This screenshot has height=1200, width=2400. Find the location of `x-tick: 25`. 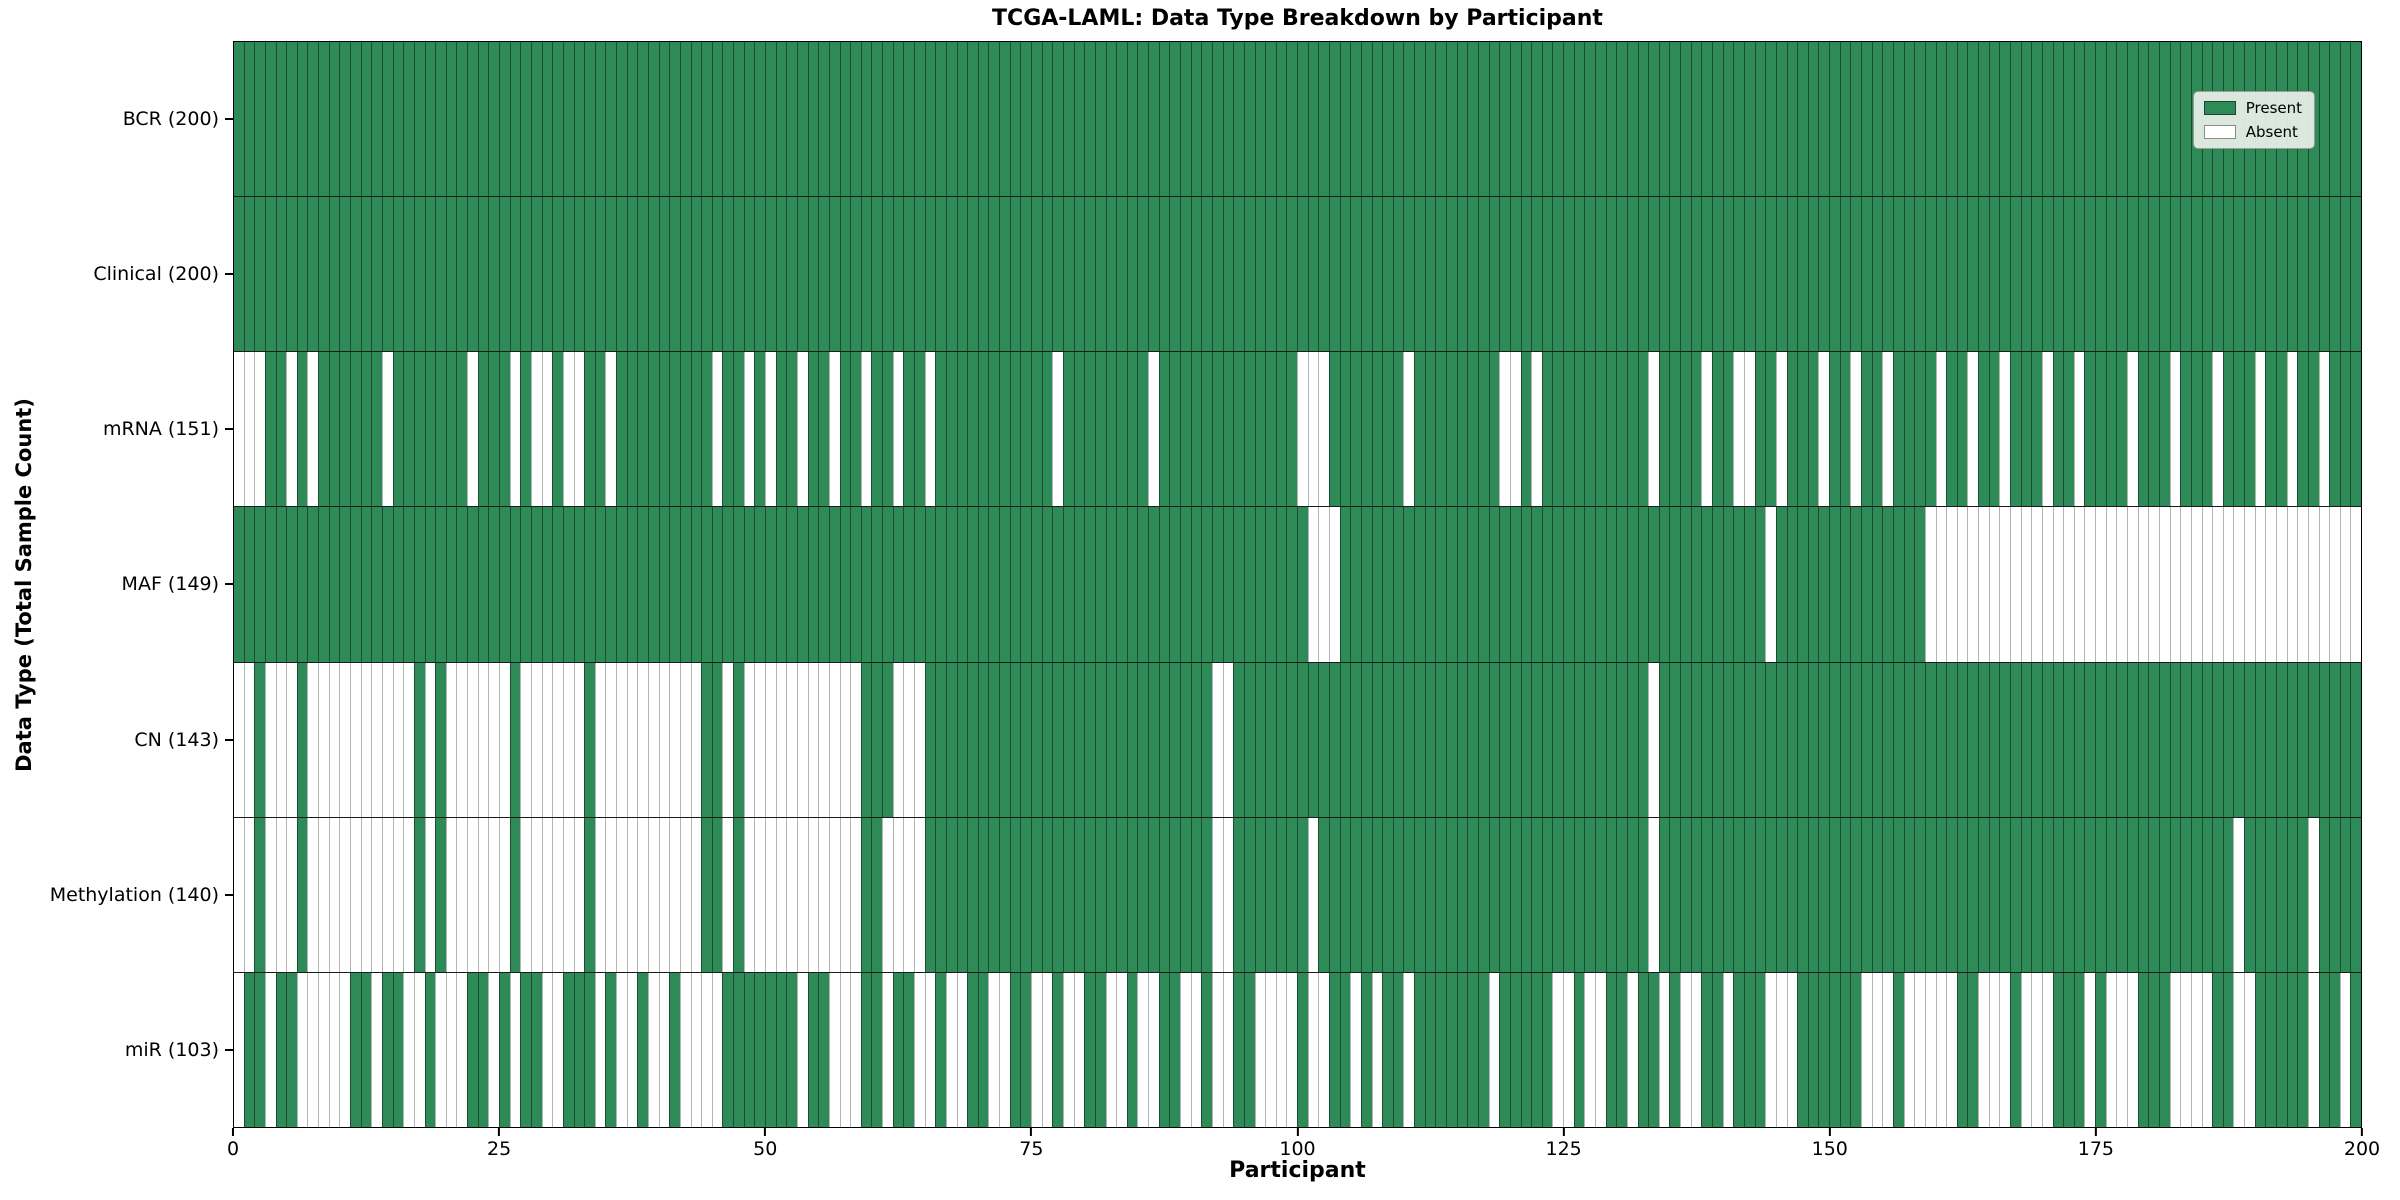

x-tick: 25 is located at coordinates (499, 1144).